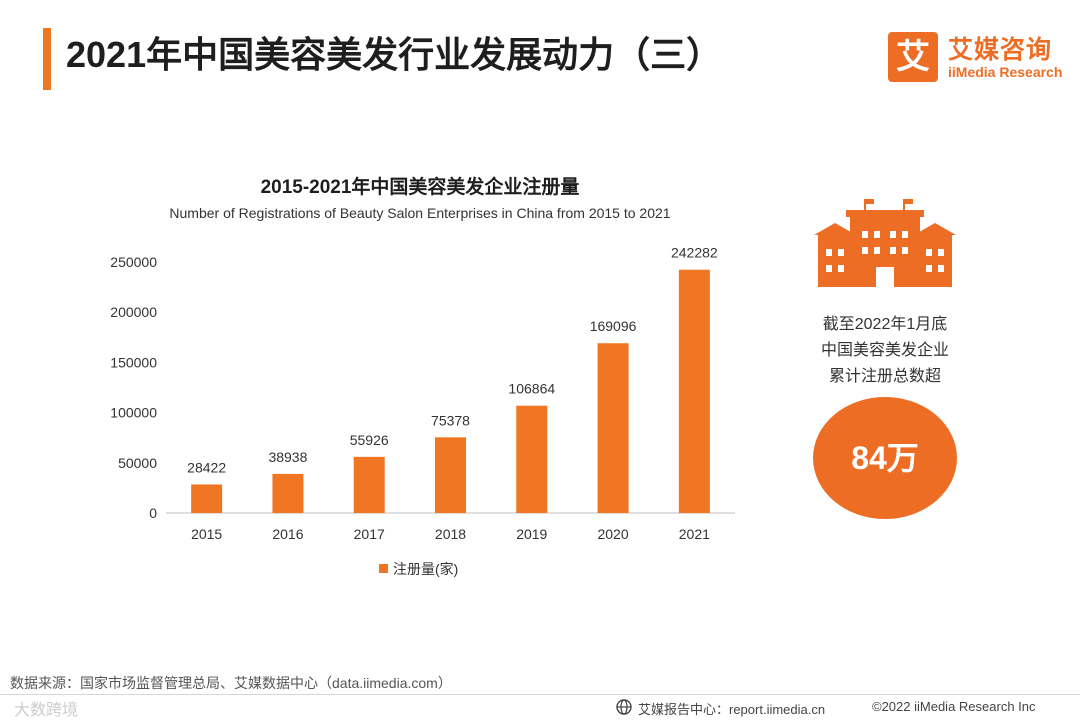 The height and width of the screenshot is (720, 1080). I want to click on data-label: 38938, so click(287, 457).